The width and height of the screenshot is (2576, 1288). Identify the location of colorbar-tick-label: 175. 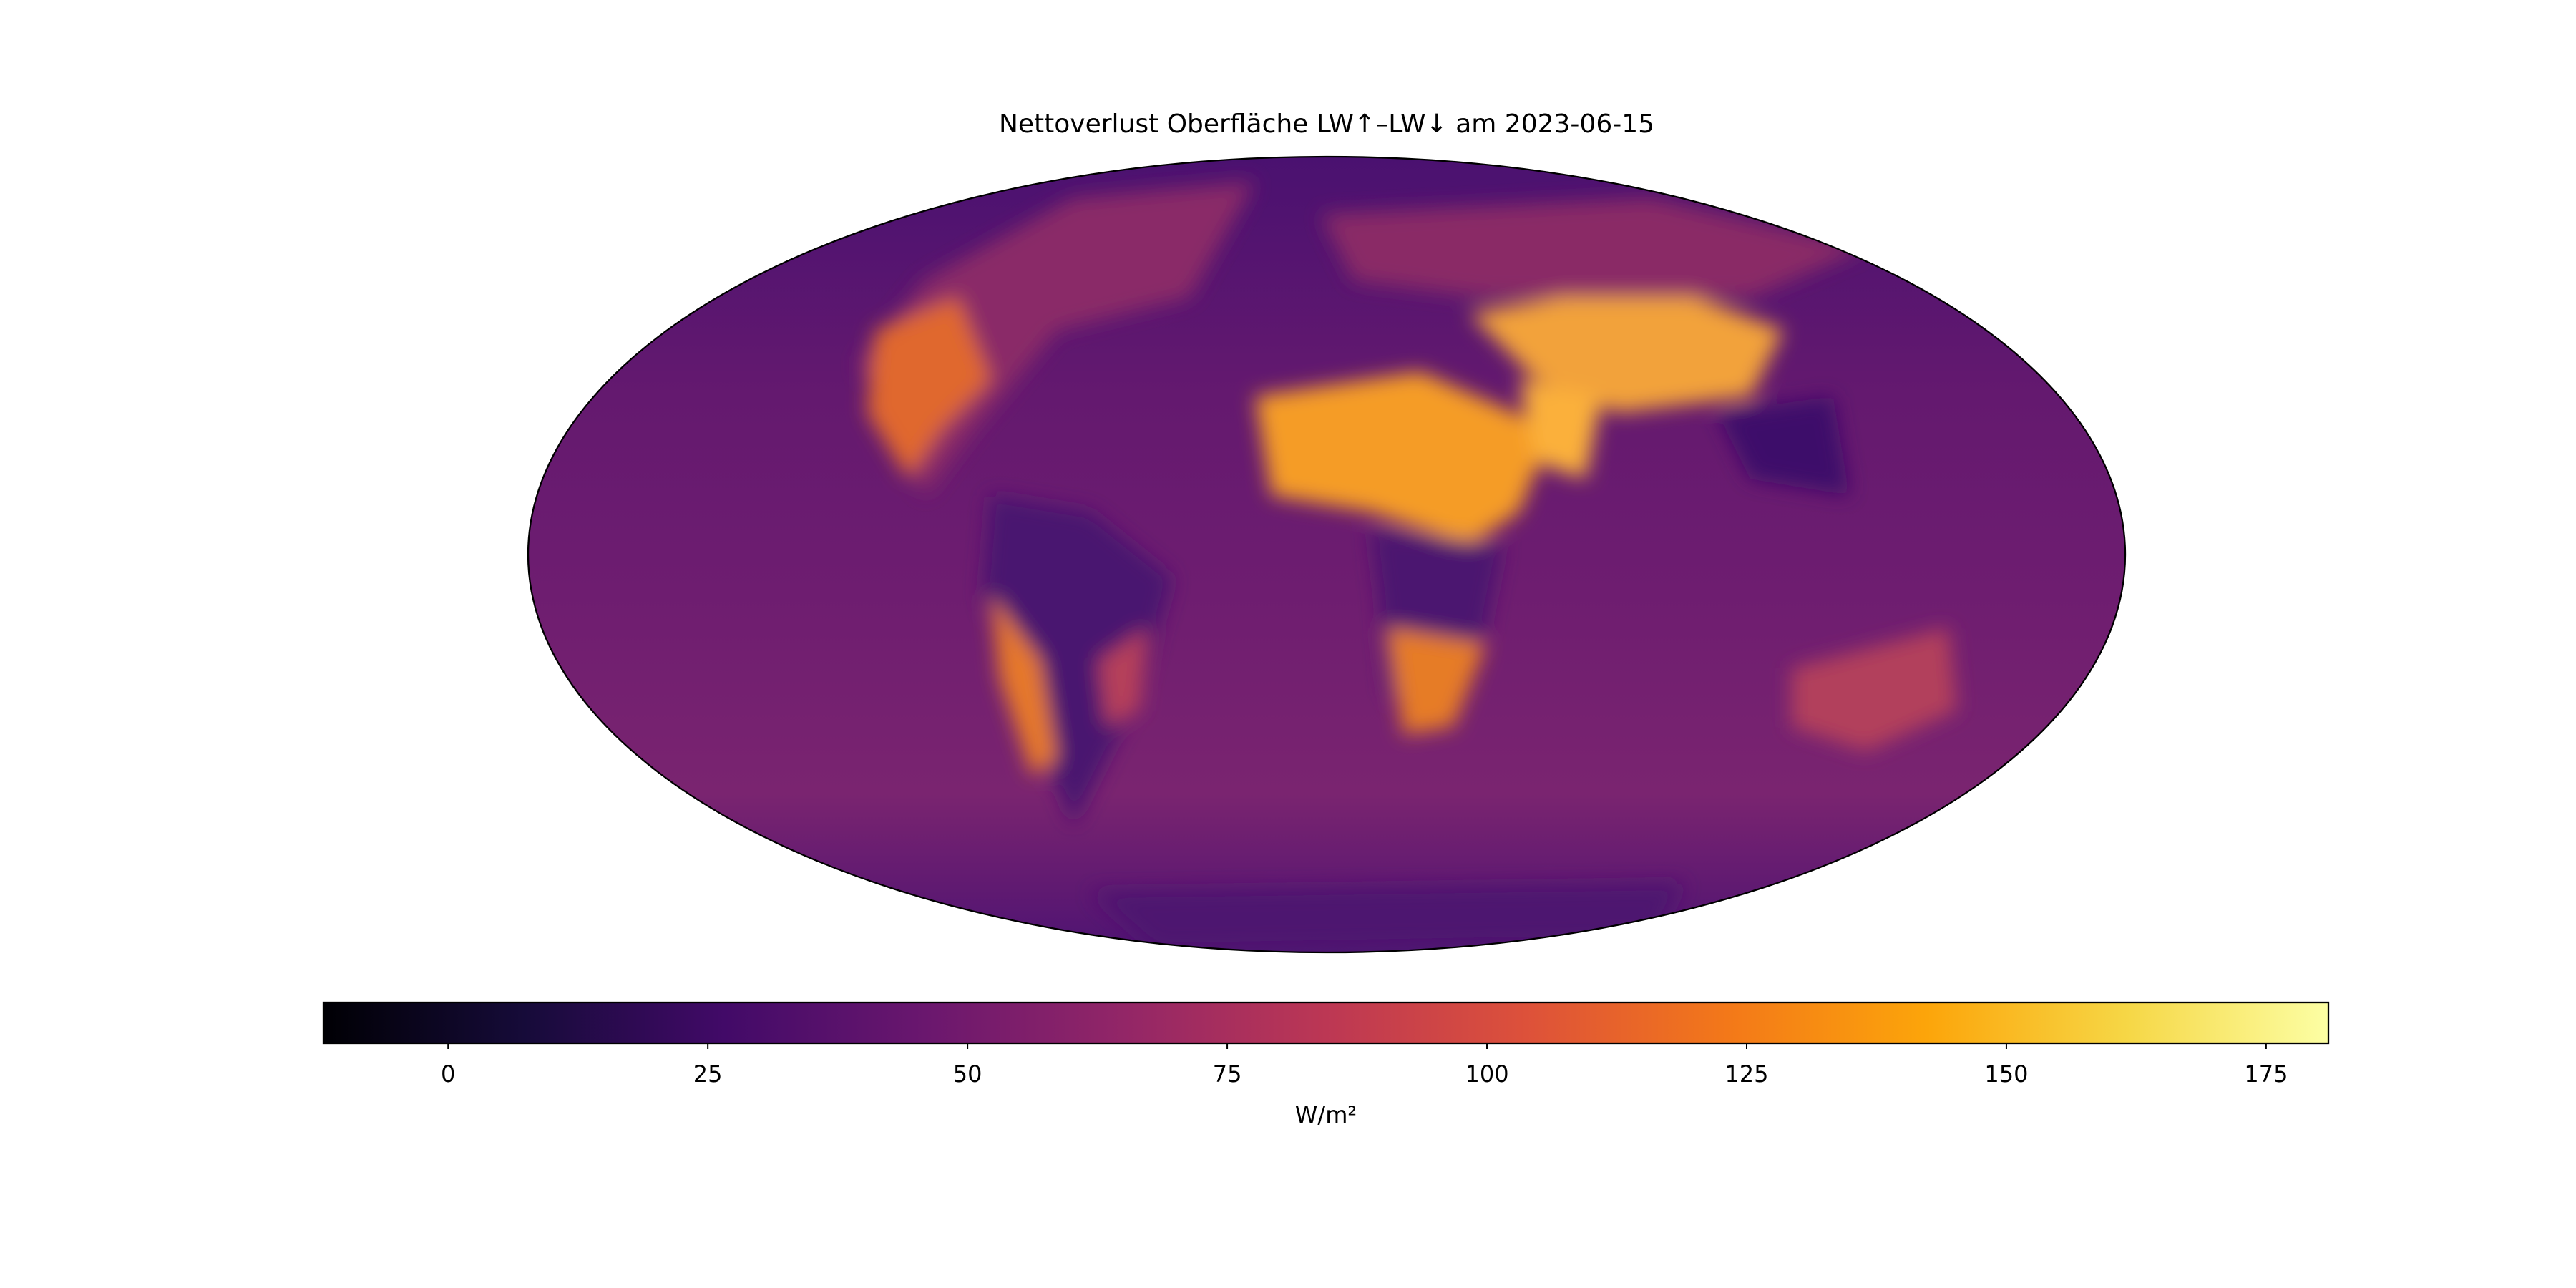
(2266, 1074).